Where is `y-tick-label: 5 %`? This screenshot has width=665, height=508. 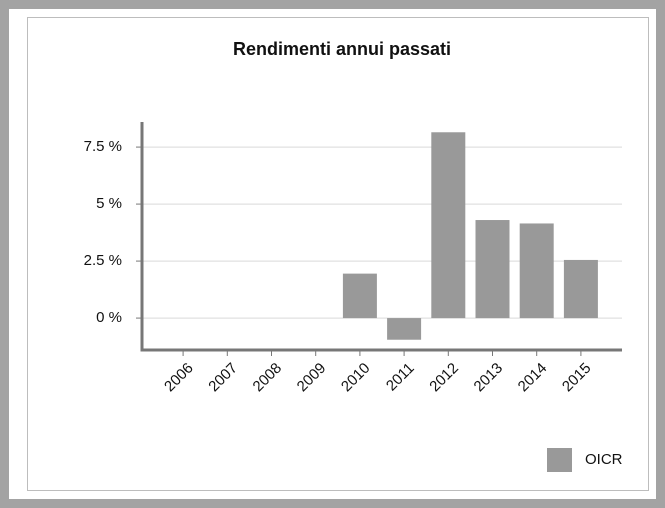
y-tick-label: 5 % is located at coordinates (109, 203).